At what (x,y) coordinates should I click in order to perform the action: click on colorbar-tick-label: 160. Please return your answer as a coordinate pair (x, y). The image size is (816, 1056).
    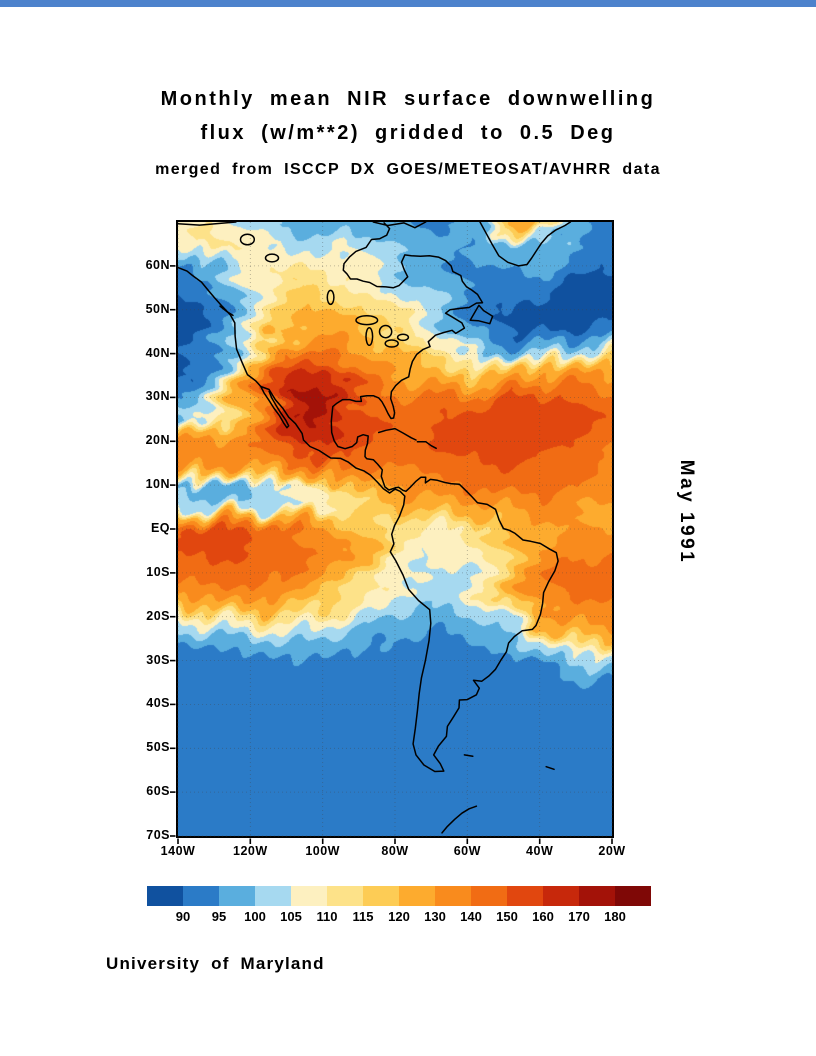
    Looking at the image, I should click on (543, 916).